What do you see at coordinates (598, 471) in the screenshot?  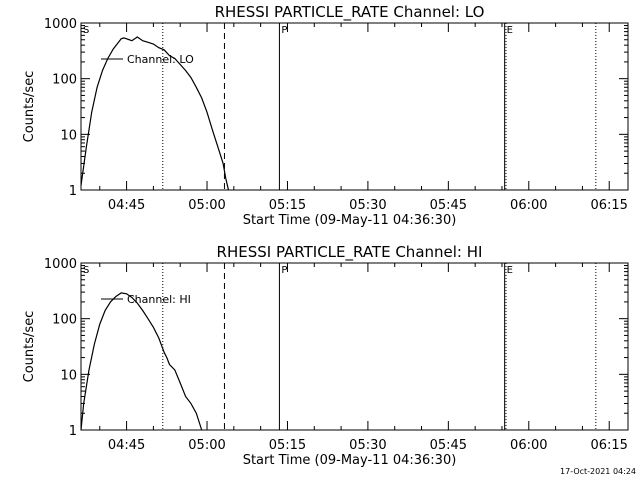 I see `plot-timestamp: 17-Oct-2021 04:24` at bounding box center [598, 471].